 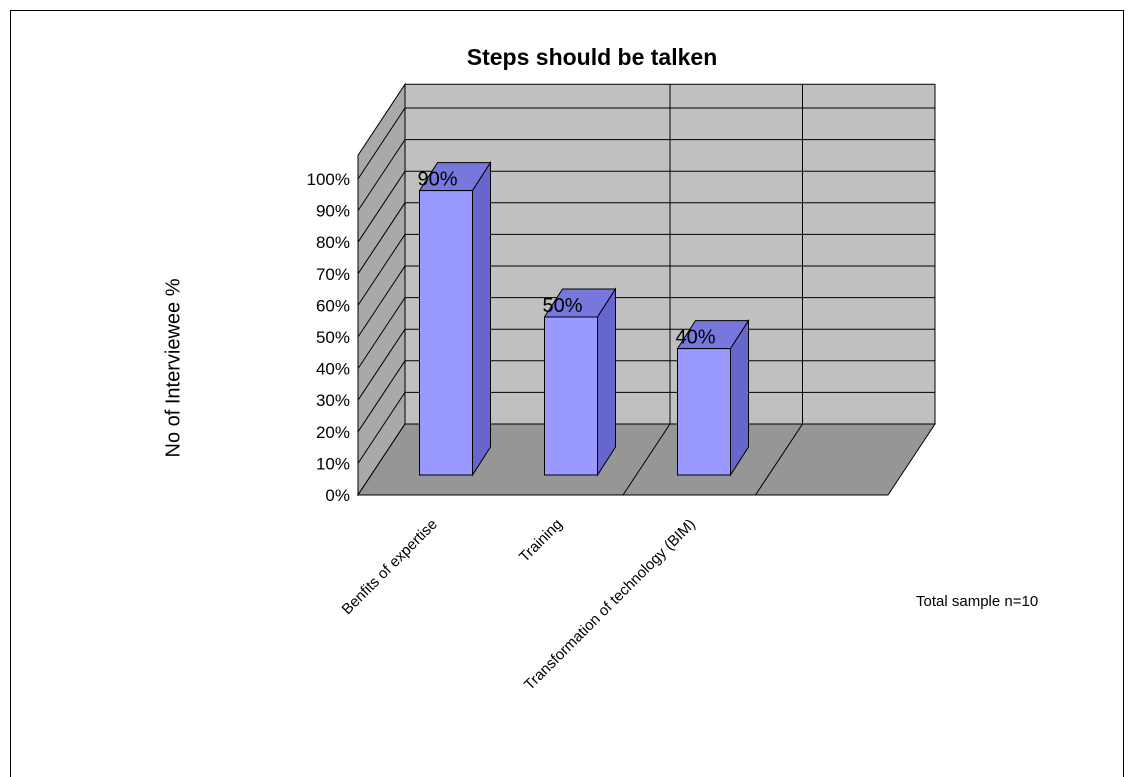 I want to click on y-tick-label: 20%, so click(x=333, y=432).